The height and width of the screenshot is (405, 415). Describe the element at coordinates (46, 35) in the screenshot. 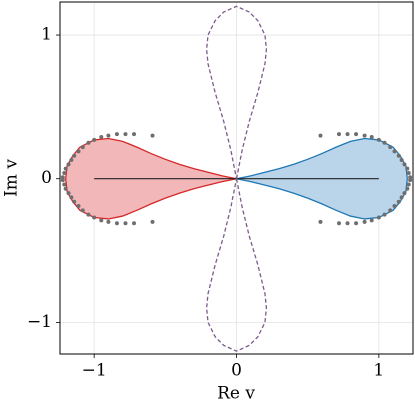

I see `y-tick-label: 1` at that location.